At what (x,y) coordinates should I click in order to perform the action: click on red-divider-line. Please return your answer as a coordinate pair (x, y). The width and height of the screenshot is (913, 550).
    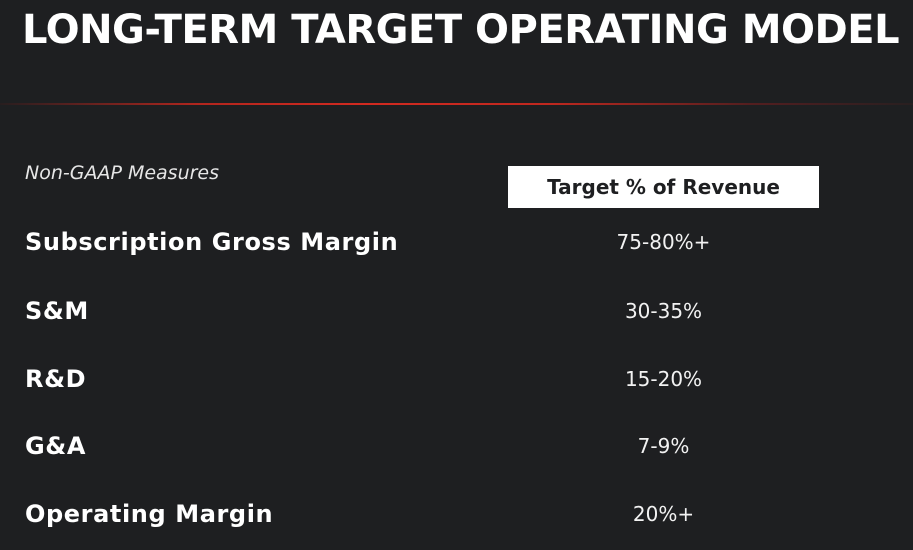
    Looking at the image, I should click on (456, 104).